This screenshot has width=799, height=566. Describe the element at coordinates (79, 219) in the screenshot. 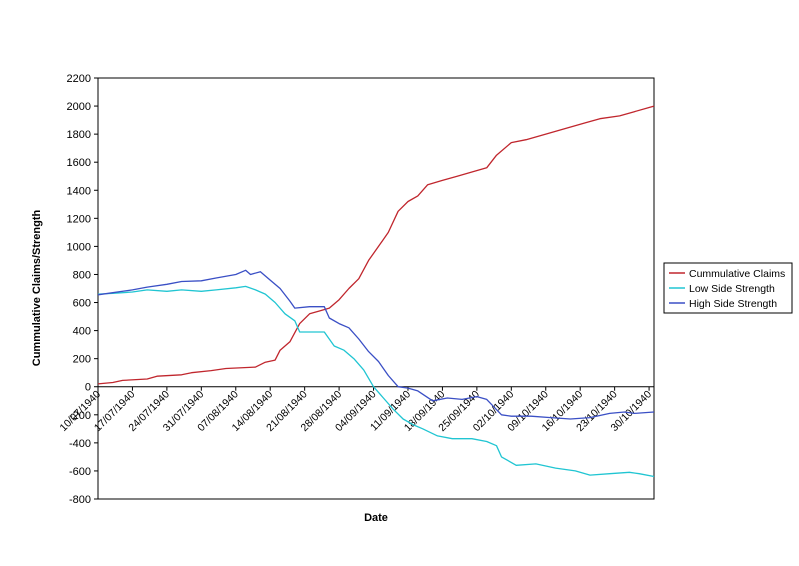

I see `y-tick-label: 1200` at that location.